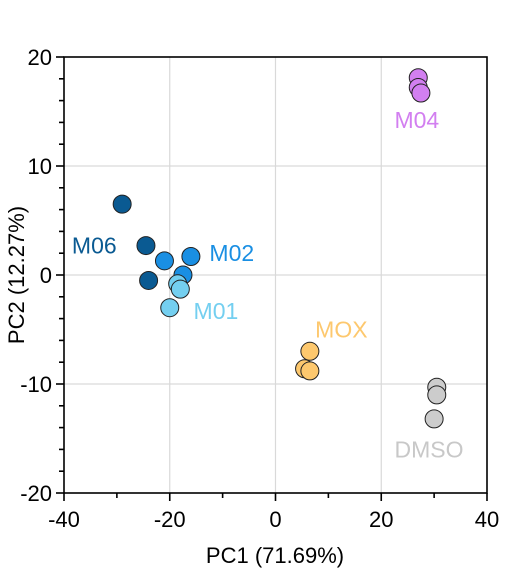 Image resolution: width=519 pixels, height=575 pixels. I want to click on label-m04: M04, so click(416, 120).